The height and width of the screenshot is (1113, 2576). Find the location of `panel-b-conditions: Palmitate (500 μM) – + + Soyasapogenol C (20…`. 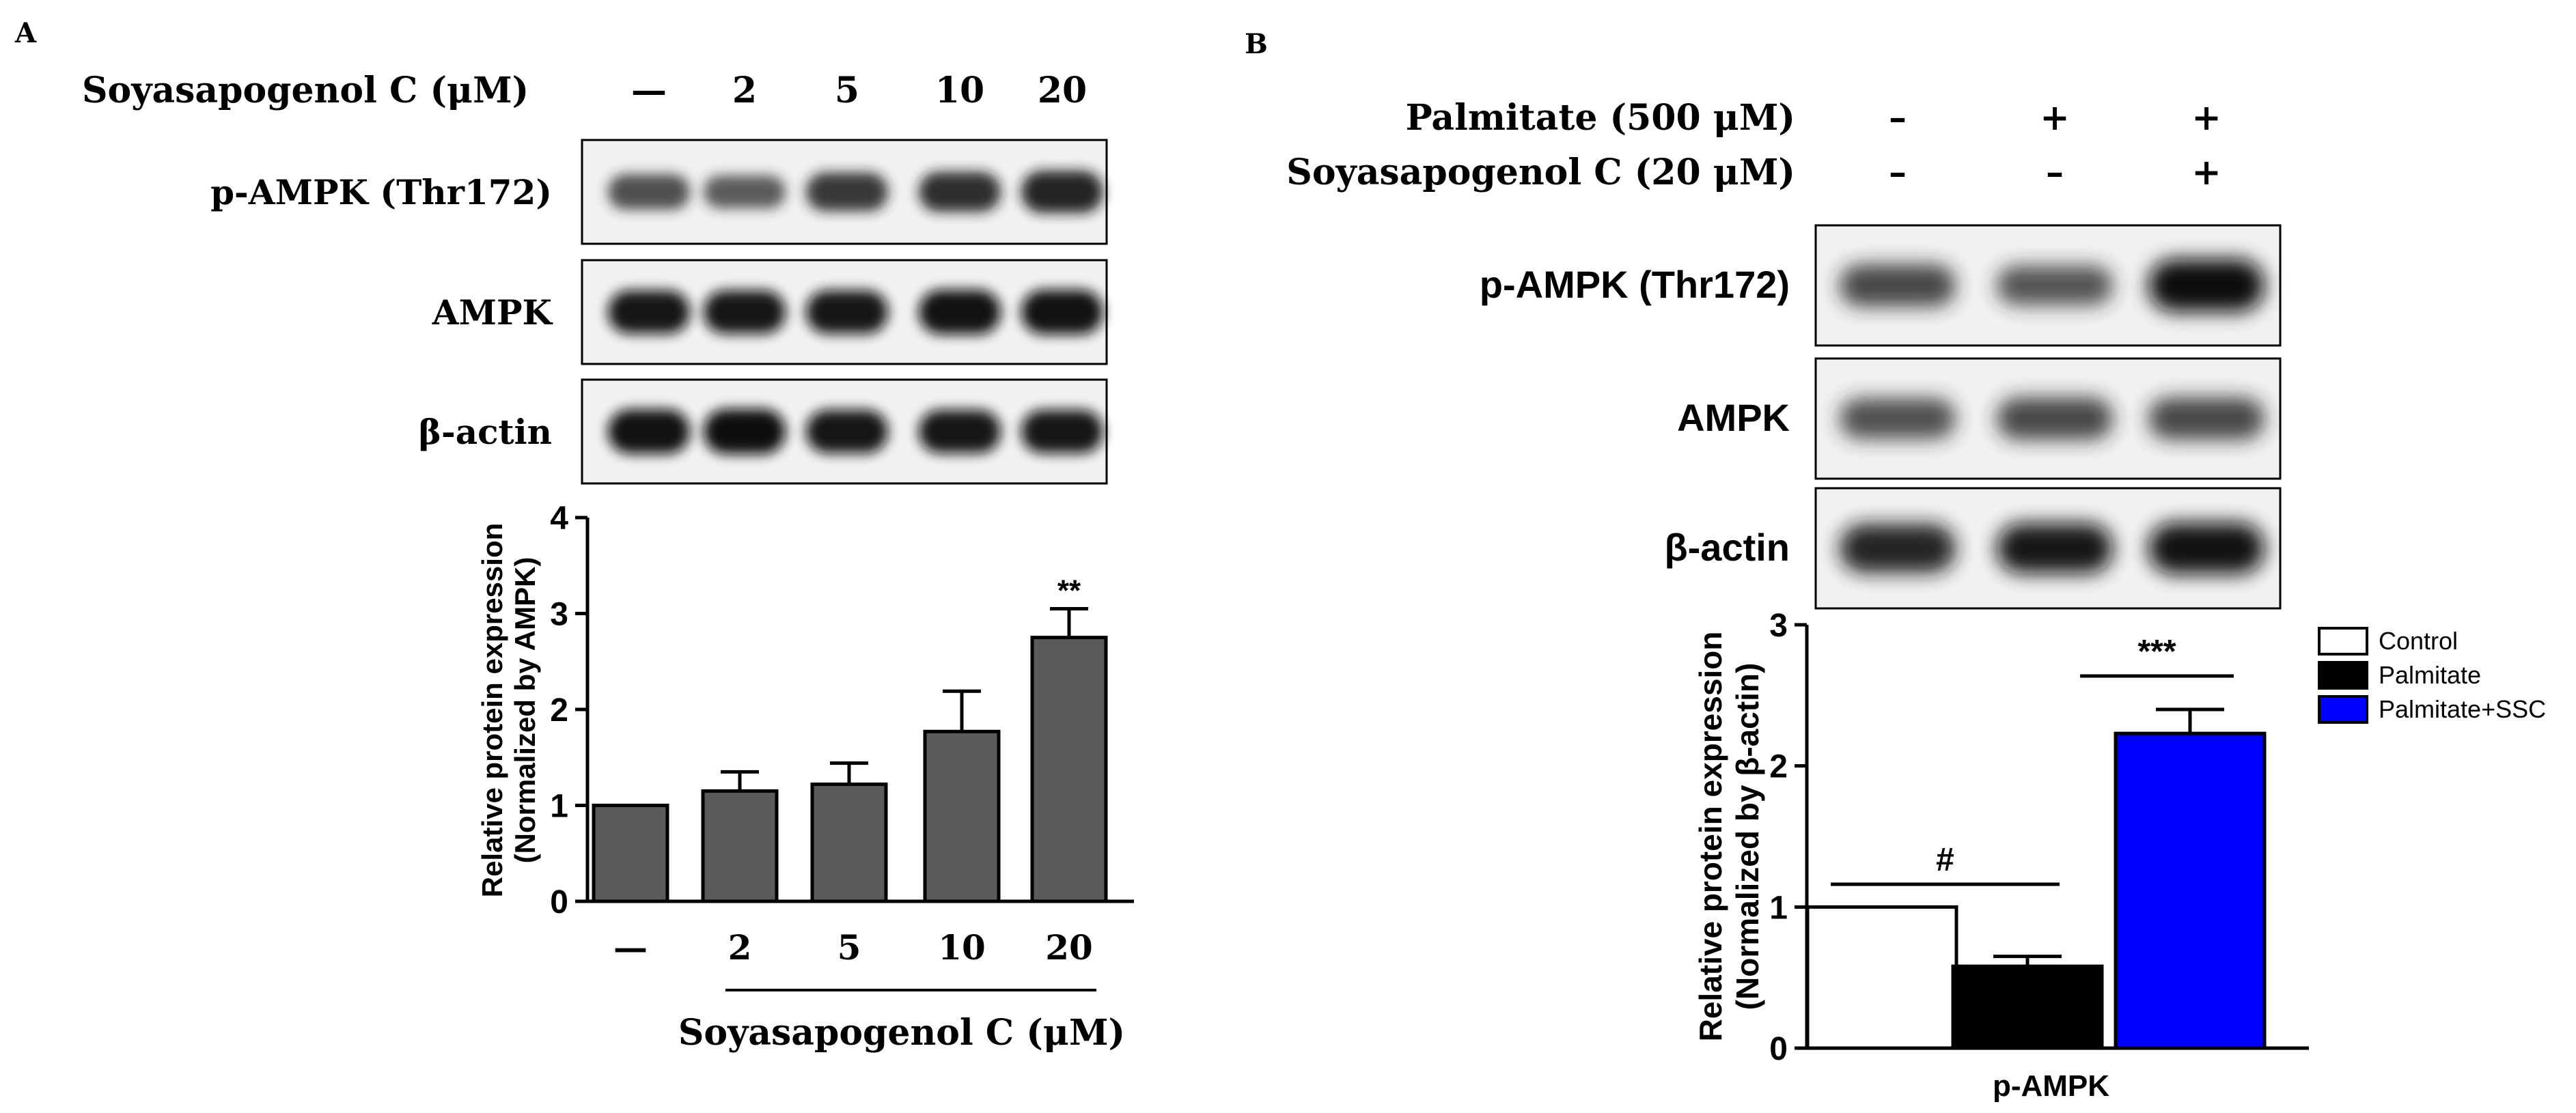

panel-b-conditions: Palmitate (500 μM) – + + Soyasapogenol C (20… is located at coordinates (1754, 145).